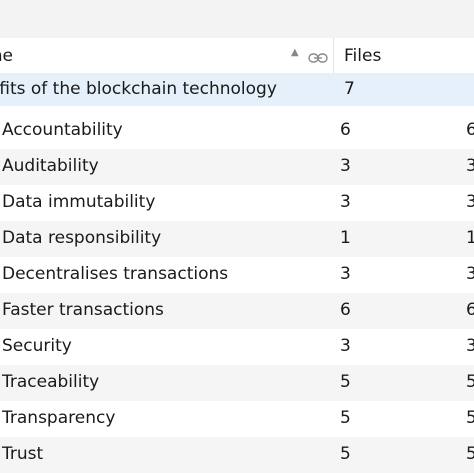  I want to click on column-header-files: Files, so click(363, 56).